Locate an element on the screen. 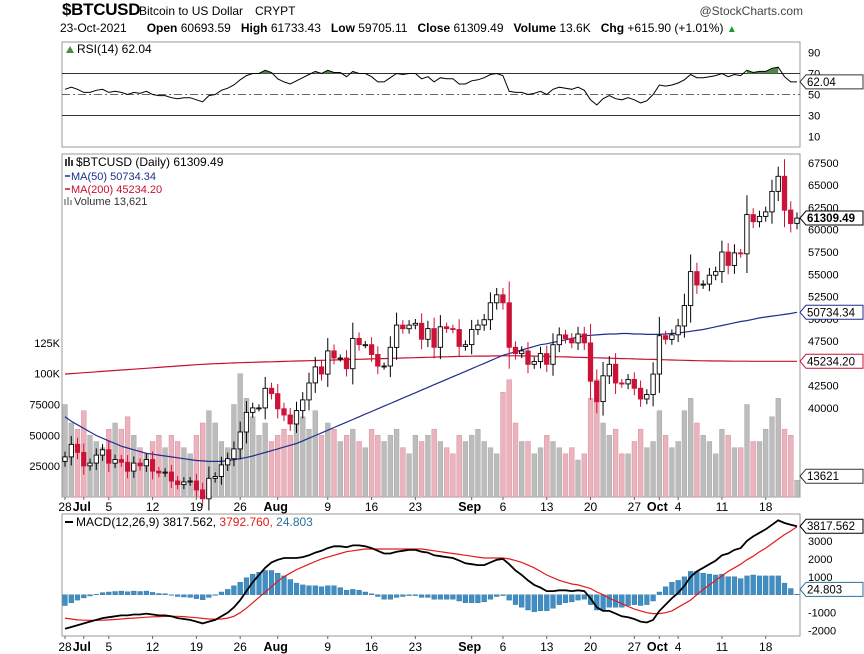 This screenshot has width=864, height=654. macd-x-axis-label: 9 is located at coordinates (327, 647).